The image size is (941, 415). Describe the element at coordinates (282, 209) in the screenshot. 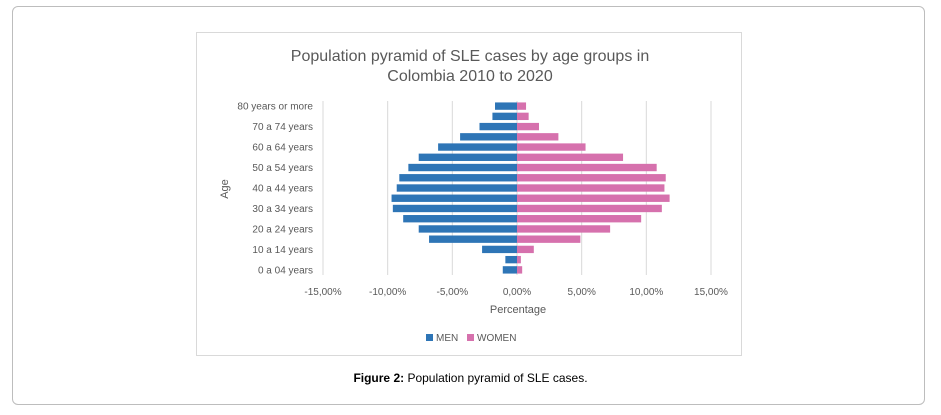

I see `y-tick-label: 30 a 34 years` at that location.